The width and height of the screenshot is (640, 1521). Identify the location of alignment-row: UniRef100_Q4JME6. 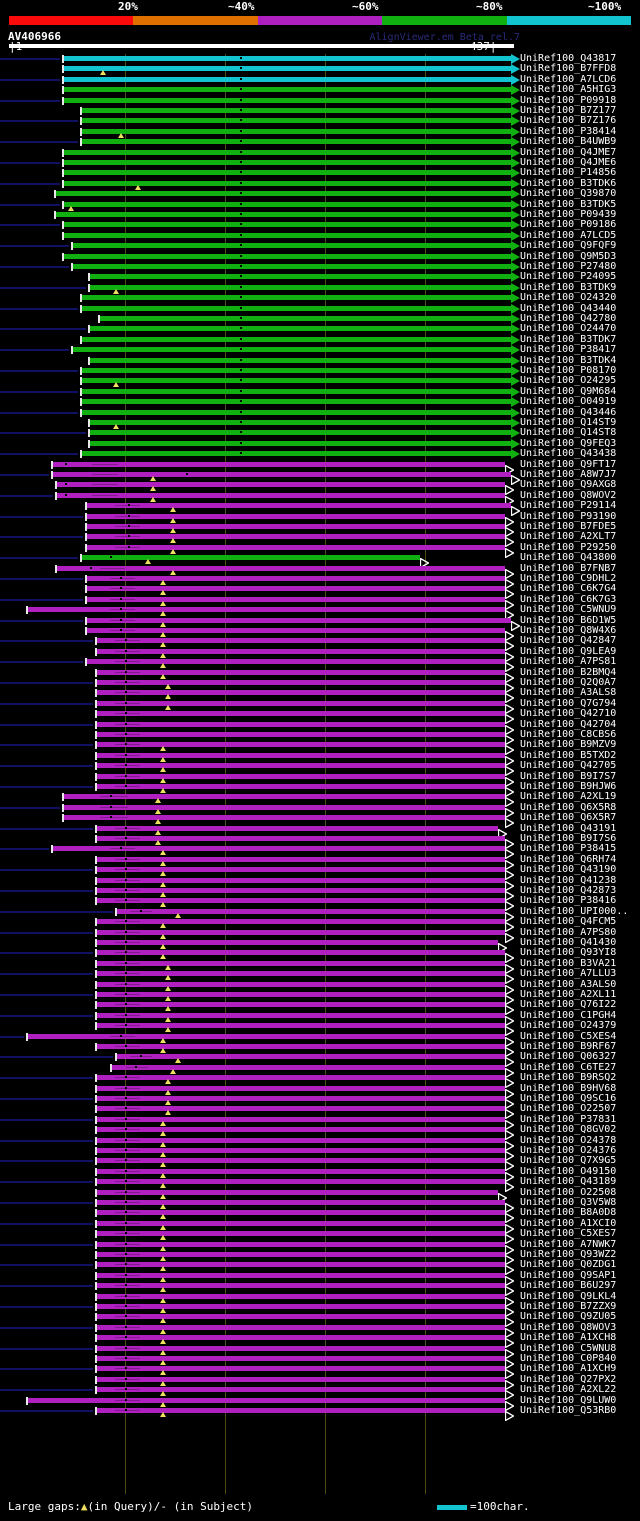
(320, 162).